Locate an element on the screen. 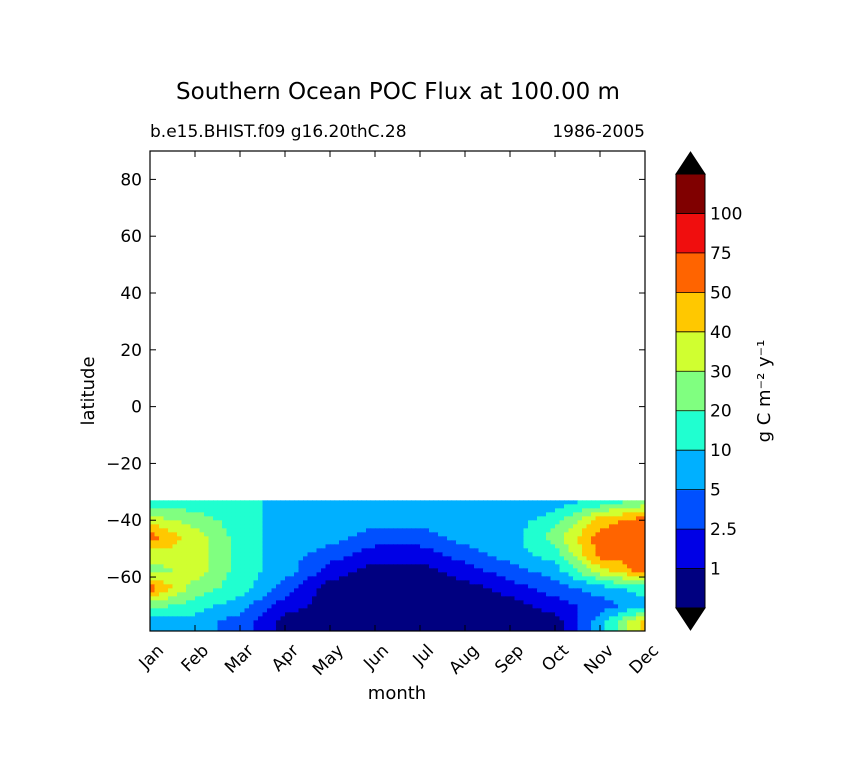 This screenshot has height=783, width=857. colorbar-extend-min is located at coordinates (690, 619).